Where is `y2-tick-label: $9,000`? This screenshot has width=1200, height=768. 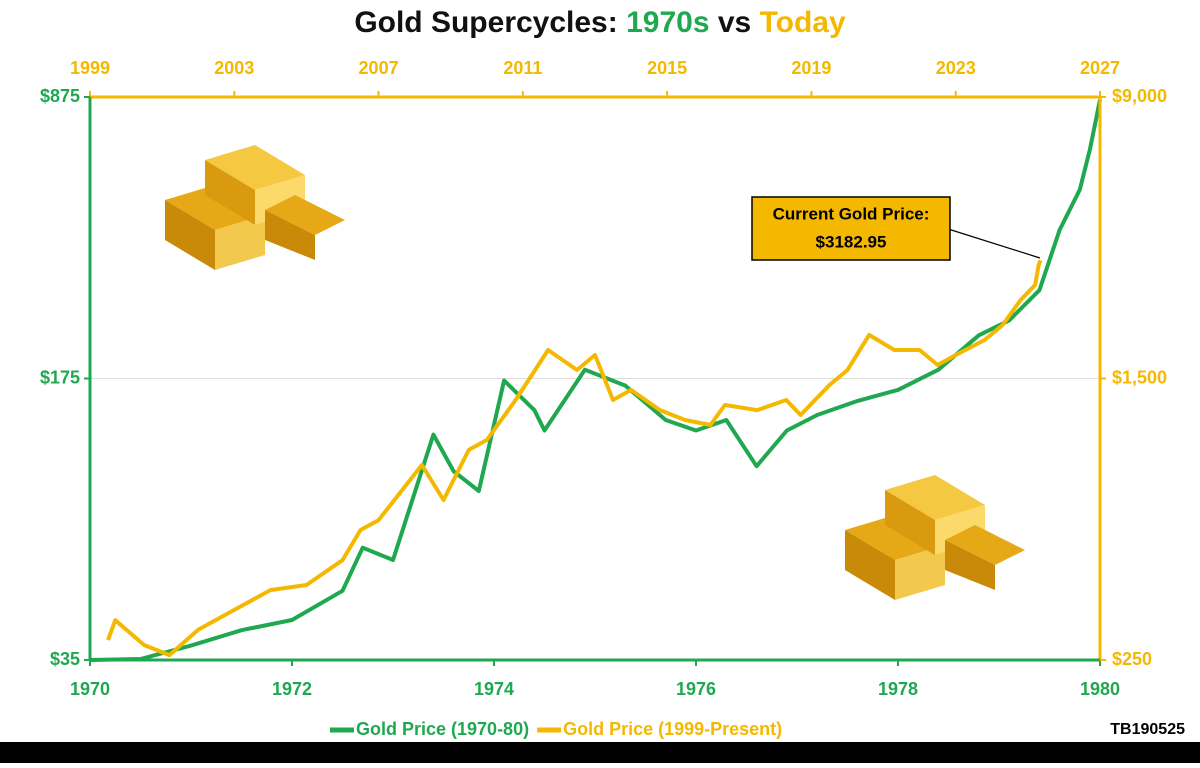 y2-tick-label: $9,000 is located at coordinates (1139, 96).